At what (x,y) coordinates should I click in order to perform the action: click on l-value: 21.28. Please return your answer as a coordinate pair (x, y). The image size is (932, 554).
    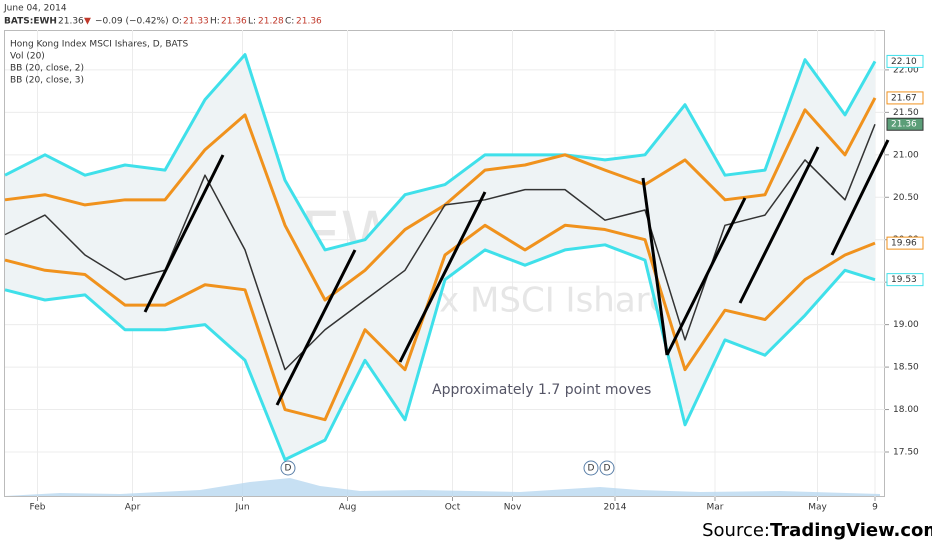
    Looking at the image, I should click on (271, 22).